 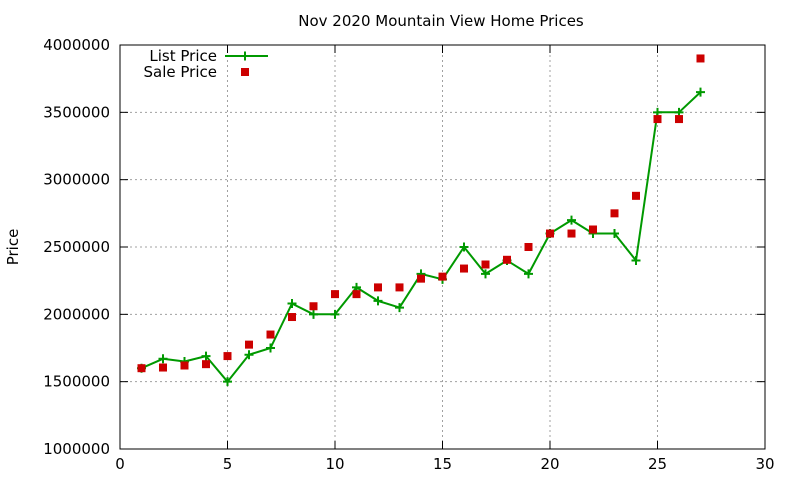 I want to click on x-tick-label: 25, so click(x=657, y=464).